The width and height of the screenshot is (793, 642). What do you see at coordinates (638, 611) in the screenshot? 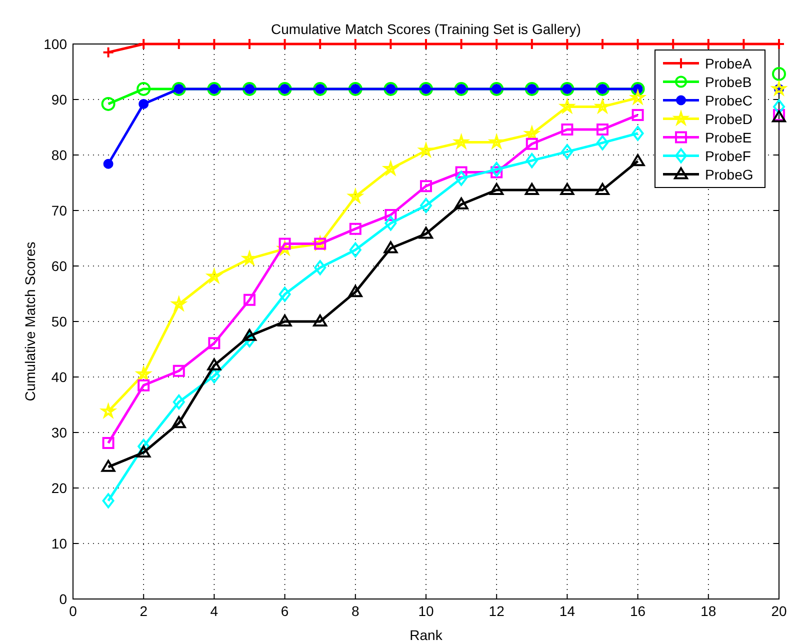
I see `x-tick-label: 16` at bounding box center [638, 611].